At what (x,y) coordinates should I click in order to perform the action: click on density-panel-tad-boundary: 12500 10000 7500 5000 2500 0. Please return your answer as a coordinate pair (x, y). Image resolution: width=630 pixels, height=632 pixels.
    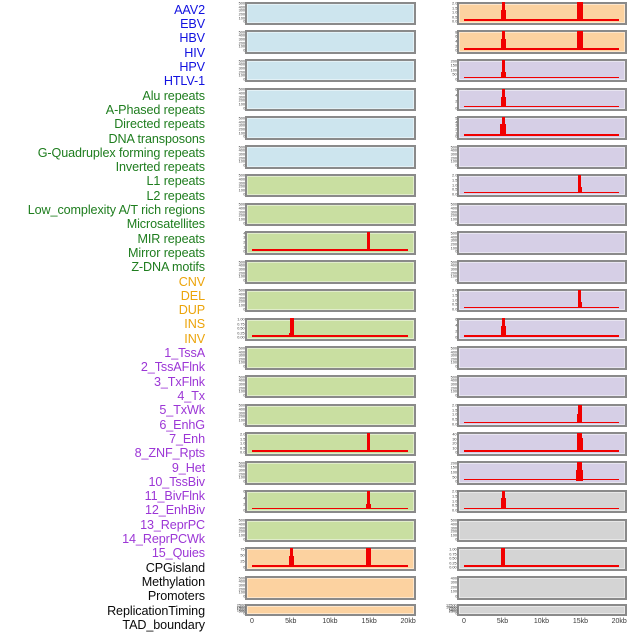
    Looking at the image, I should click on (536, 610).